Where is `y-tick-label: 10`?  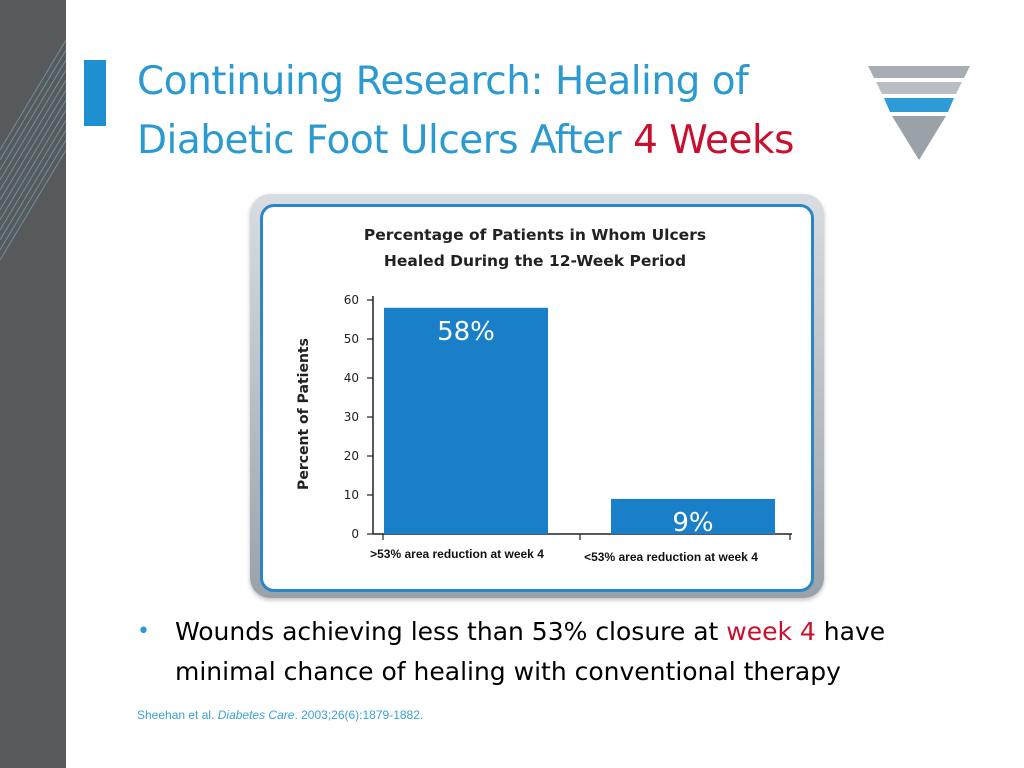
y-tick-label: 10 is located at coordinates (351, 495).